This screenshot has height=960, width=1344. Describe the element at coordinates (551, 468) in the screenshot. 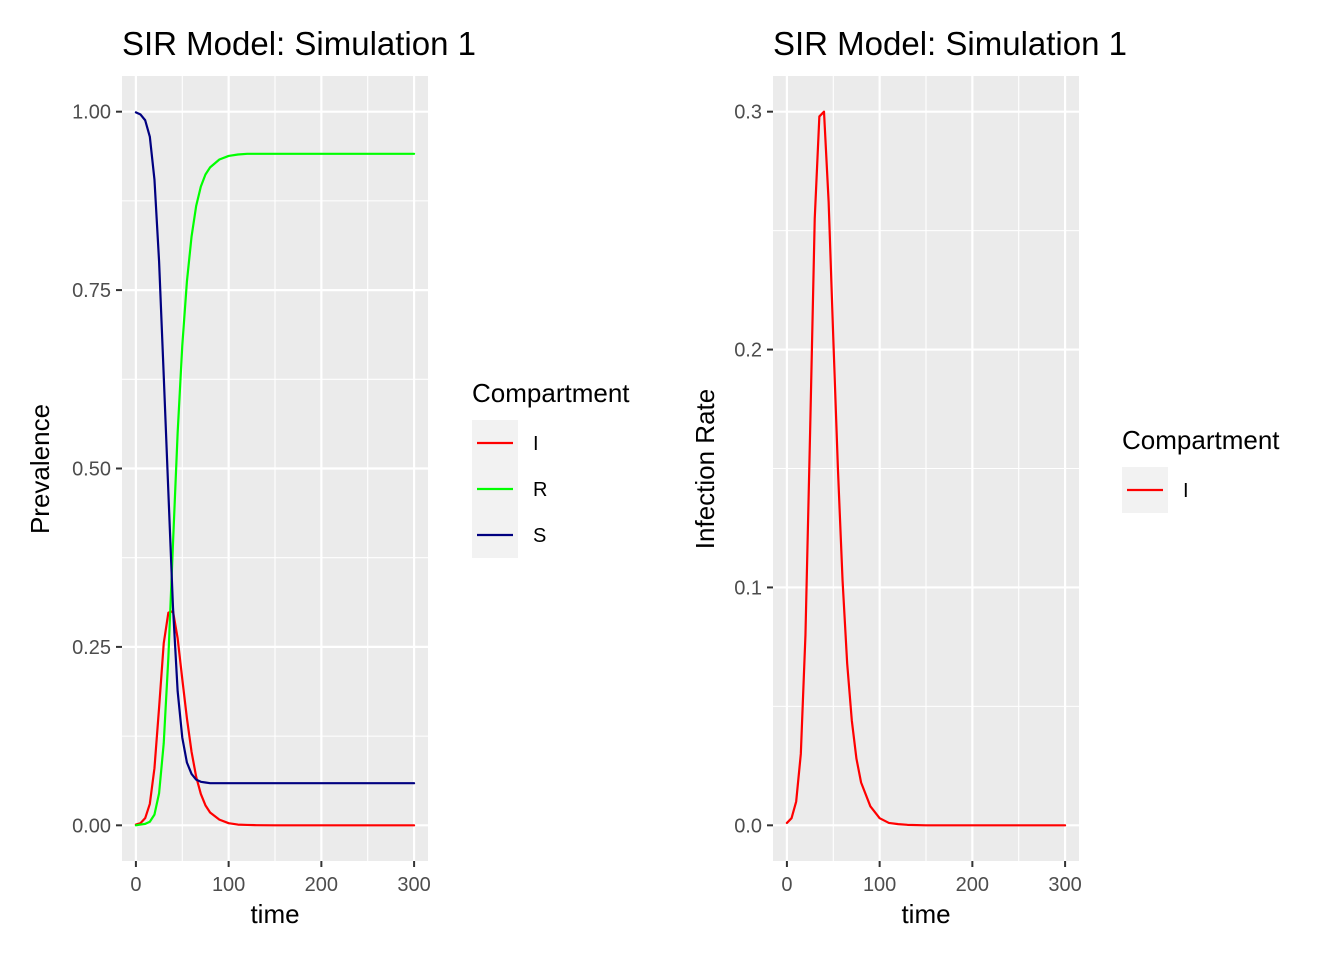

I see `left-legend: Compartment I R S` at that location.